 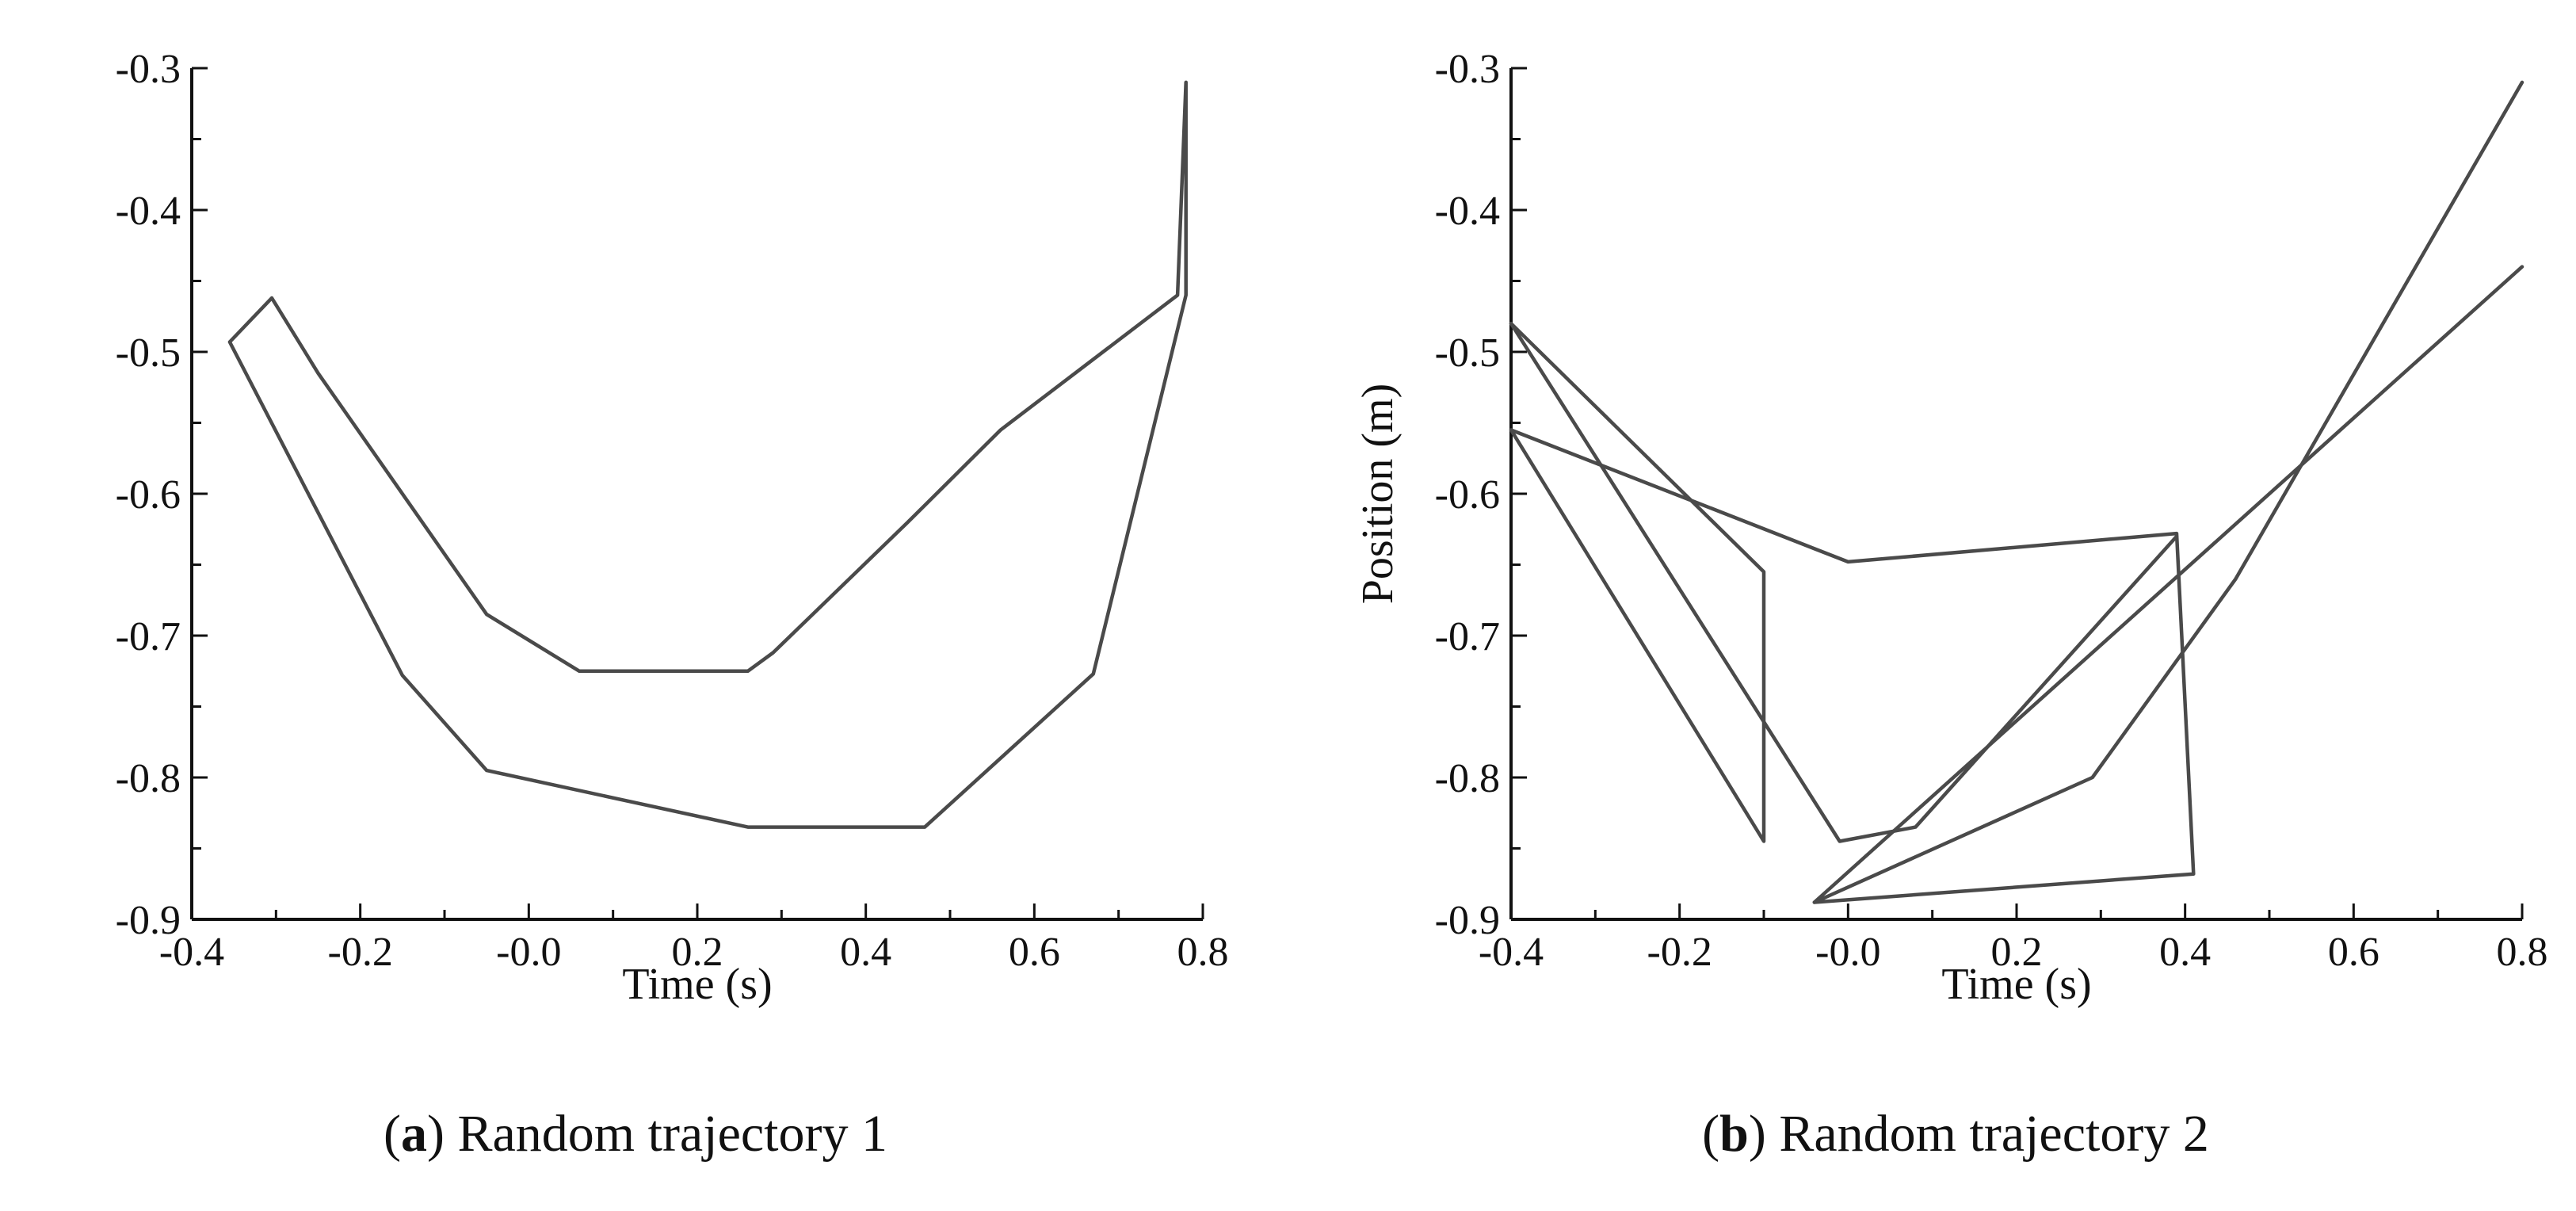 I want to click on caption-letter: a, so click(x=414, y=1134).